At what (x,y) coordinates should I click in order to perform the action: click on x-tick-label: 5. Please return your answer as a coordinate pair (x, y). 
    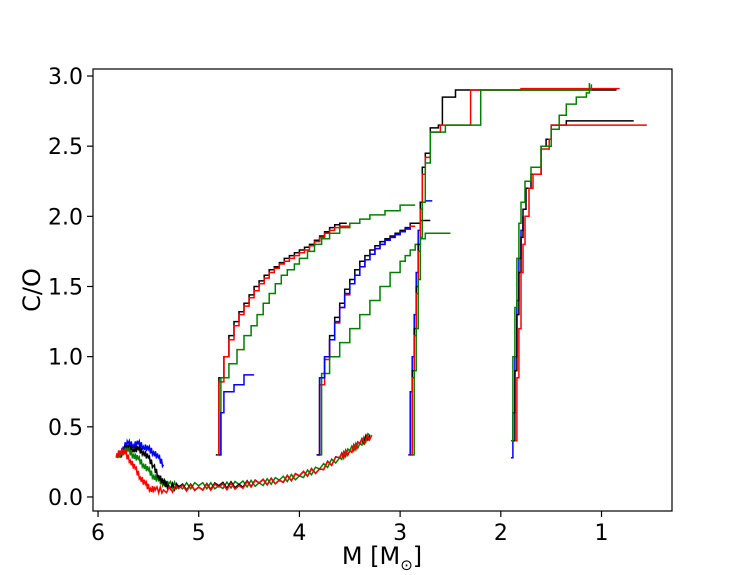
    Looking at the image, I should click on (199, 533).